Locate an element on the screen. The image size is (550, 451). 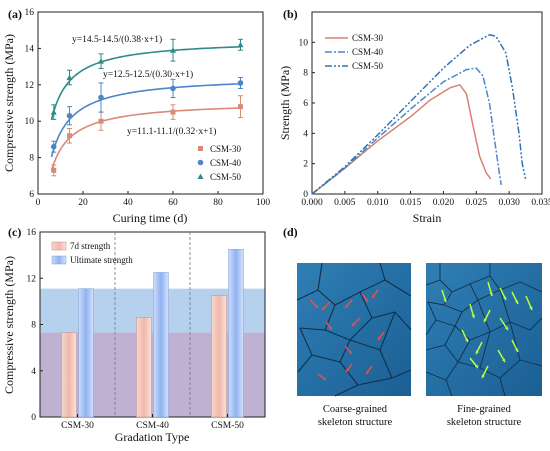
legend-label-csm-50: CSM-50 is located at coordinates (226, 177).